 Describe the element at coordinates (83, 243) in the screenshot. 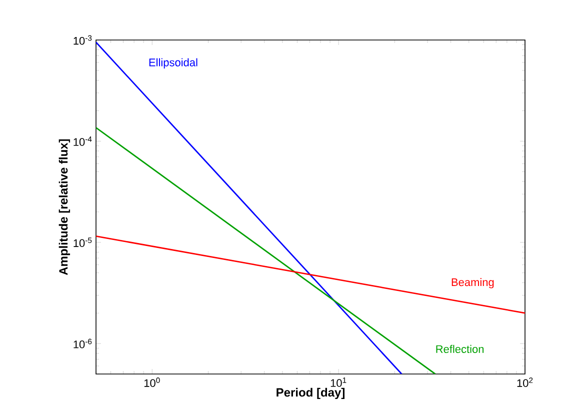

I see `y-tick-label: 10$^{-5}$` at that location.